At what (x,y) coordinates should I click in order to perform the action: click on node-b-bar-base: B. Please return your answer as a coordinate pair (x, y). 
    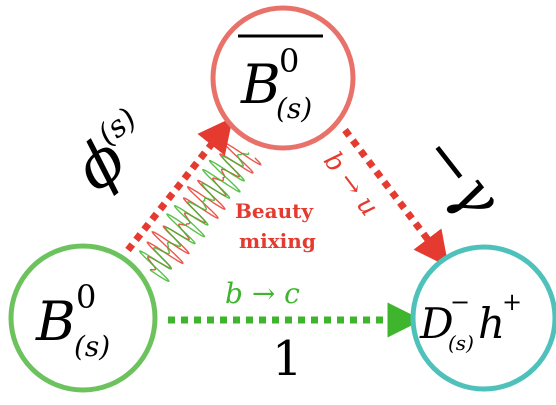
    Looking at the image, I should click on (260, 84).